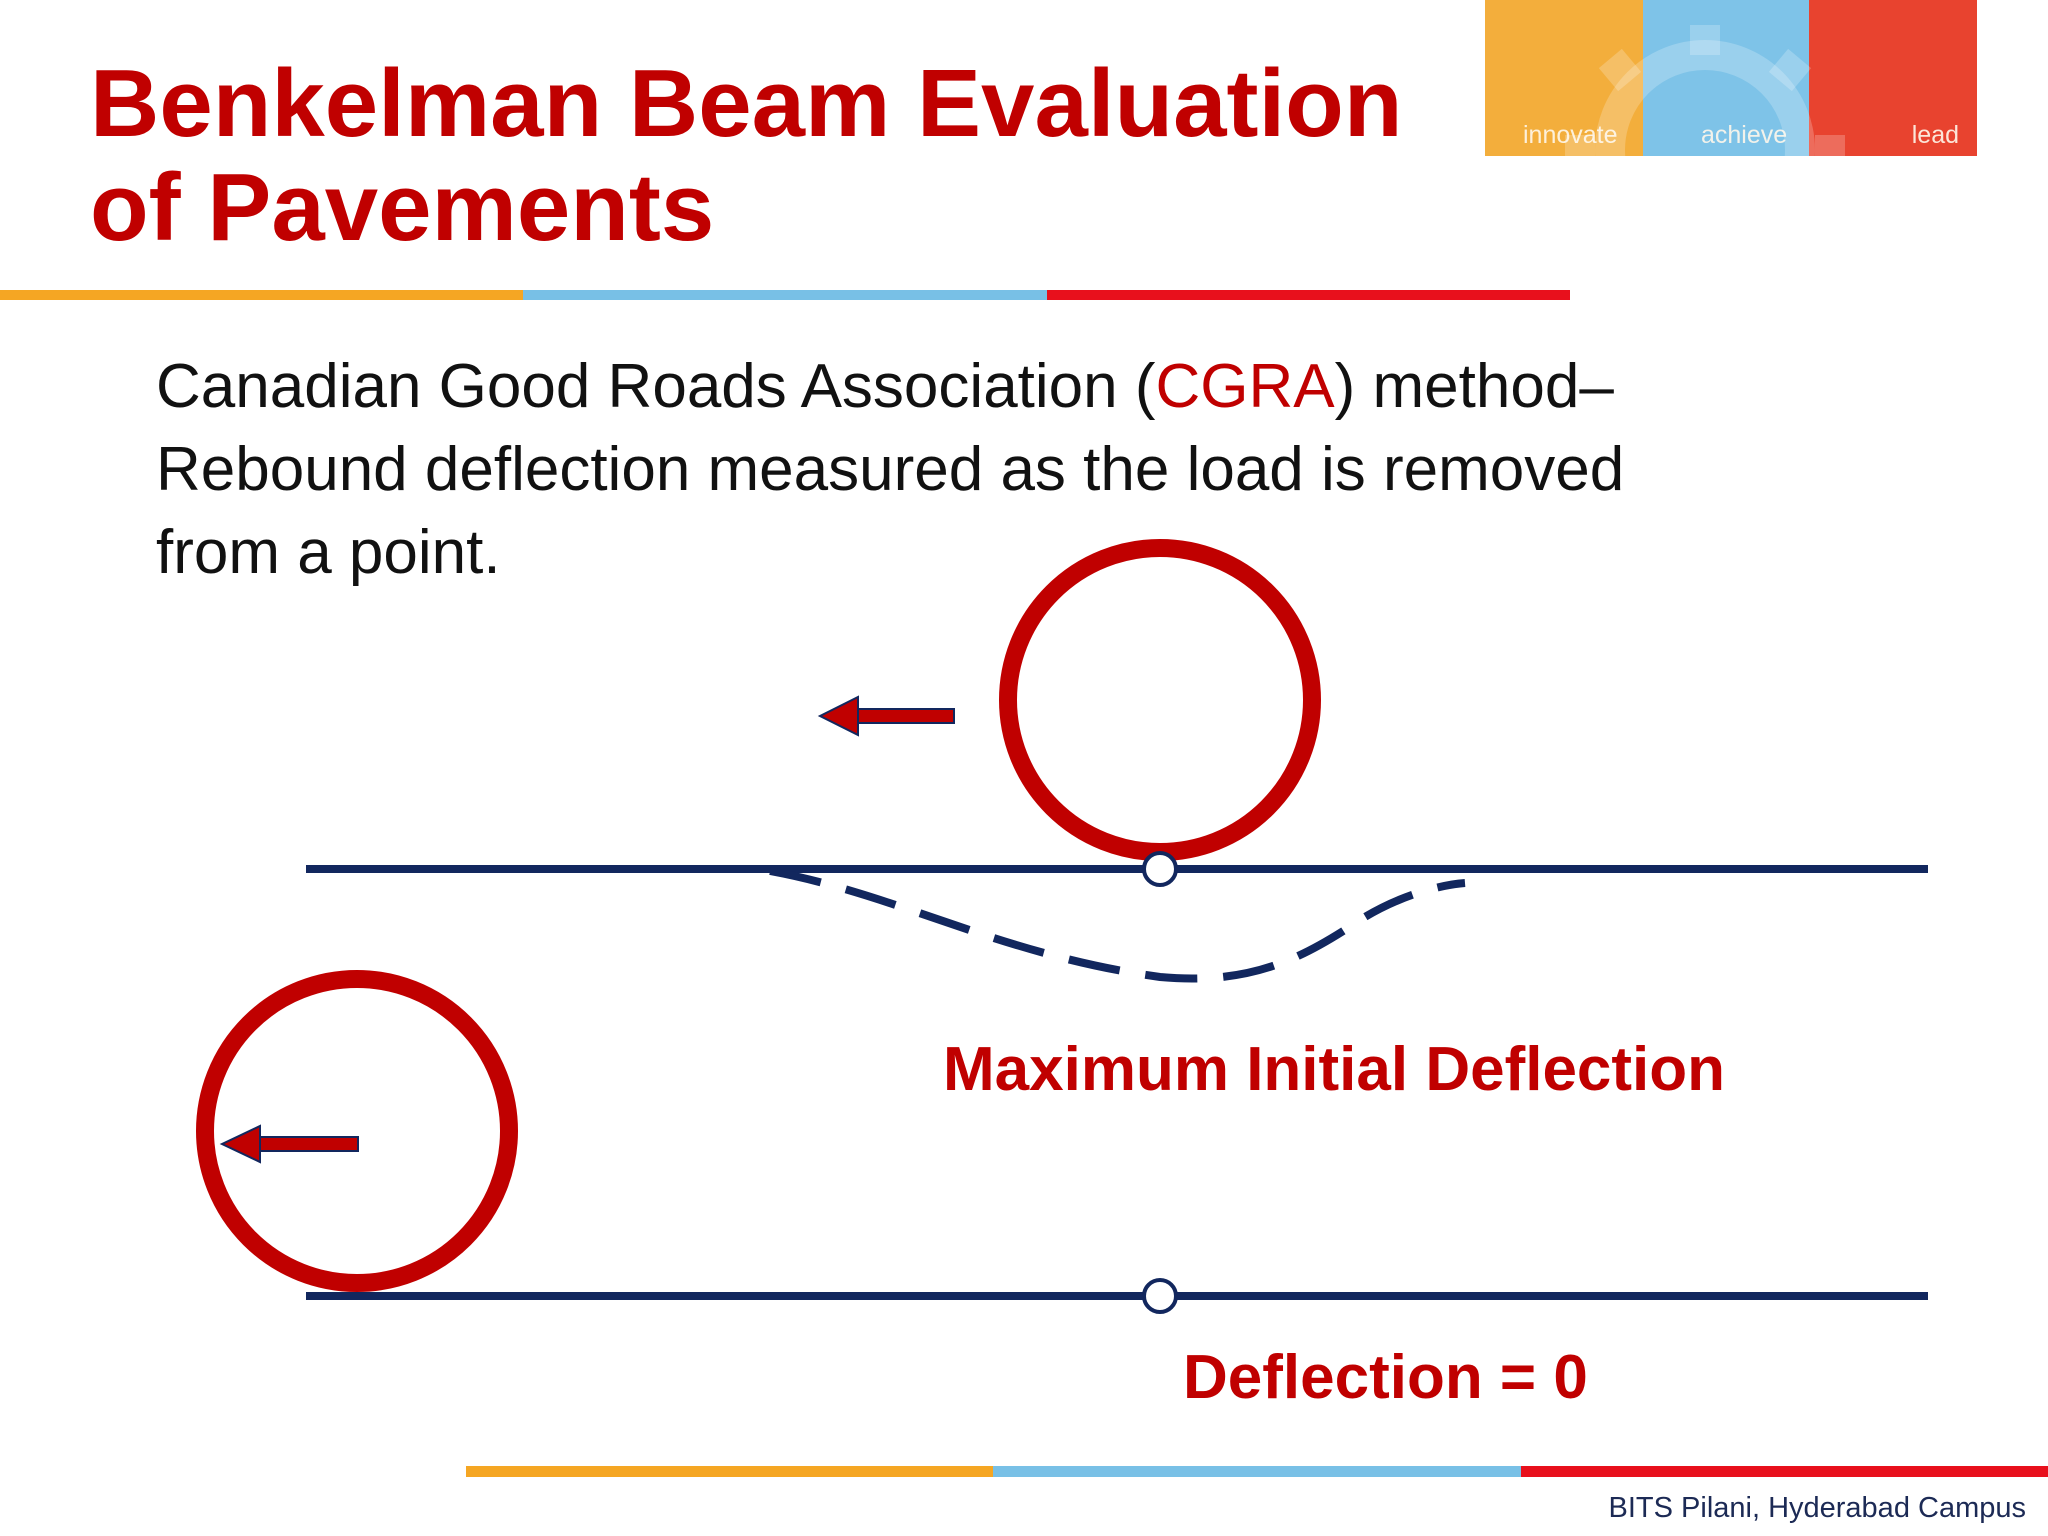  What do you see at coordinates (1893, 78) in the screenshot?
I see `logo-lead-block: lead` at bounding box center [1893, 78].